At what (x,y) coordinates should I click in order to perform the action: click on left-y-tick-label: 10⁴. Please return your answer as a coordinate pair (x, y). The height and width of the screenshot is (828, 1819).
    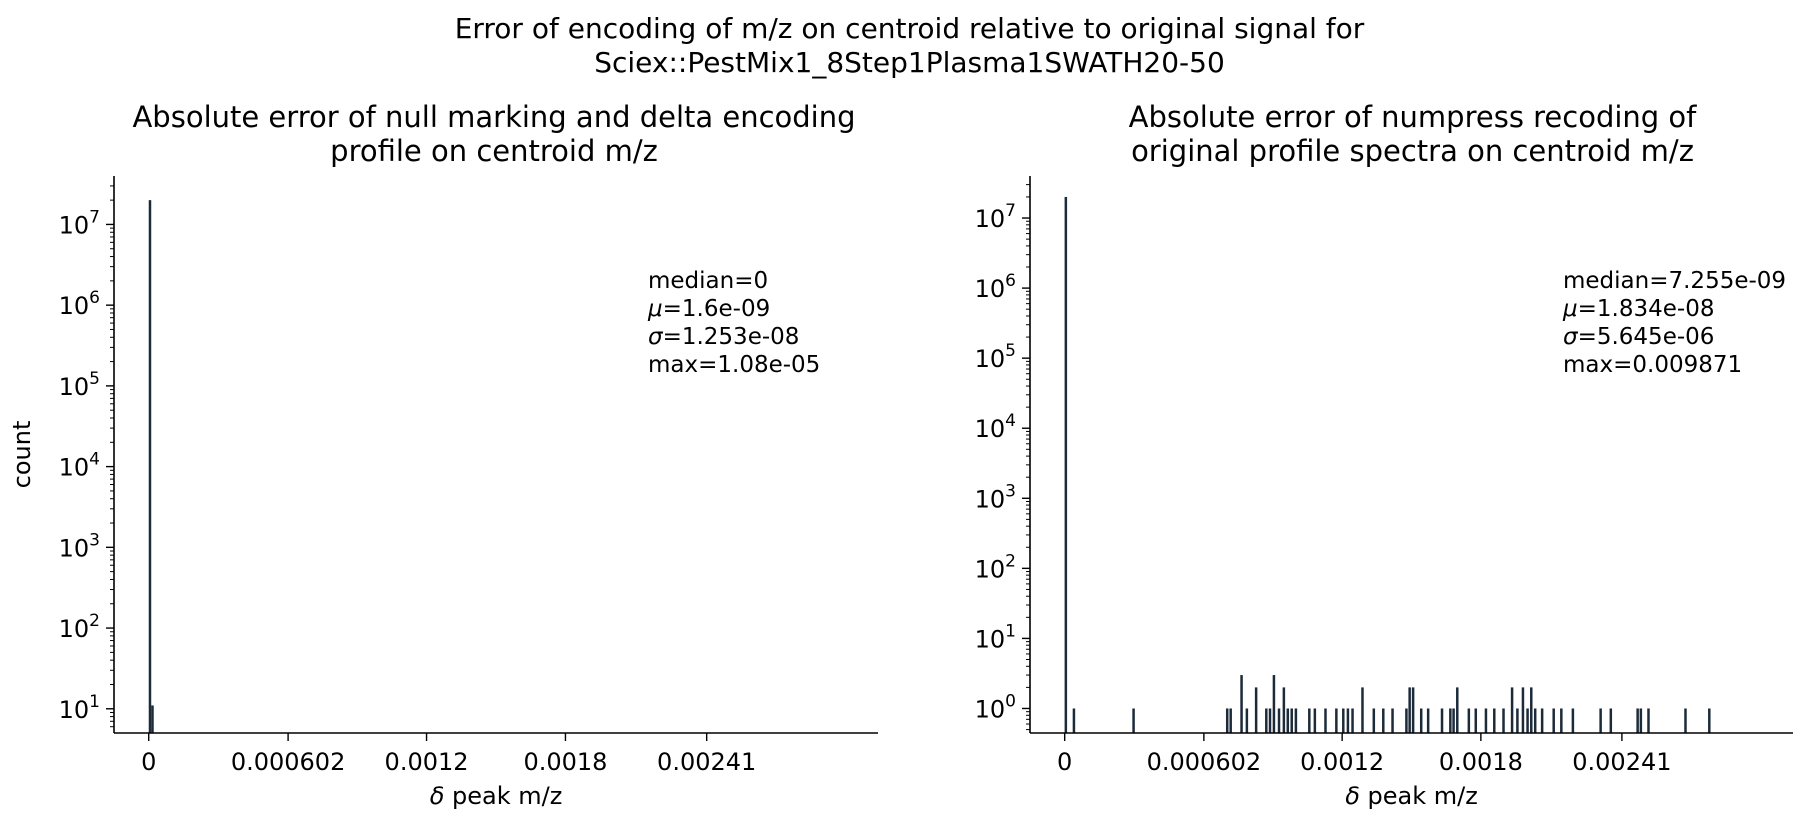
    Looking at the image, I should click on (79, 466).